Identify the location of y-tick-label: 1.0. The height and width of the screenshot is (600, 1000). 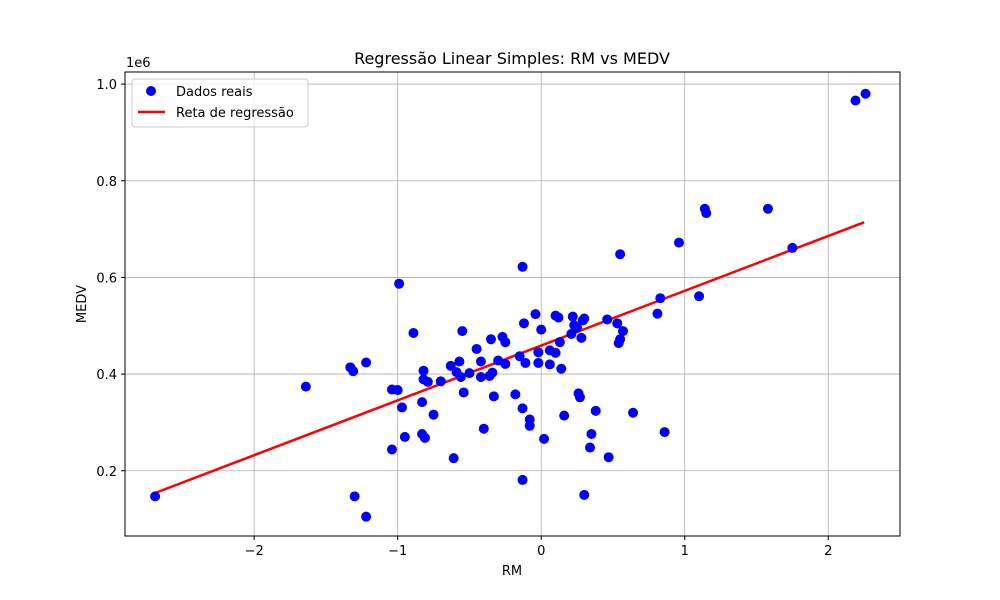
(106, 85).